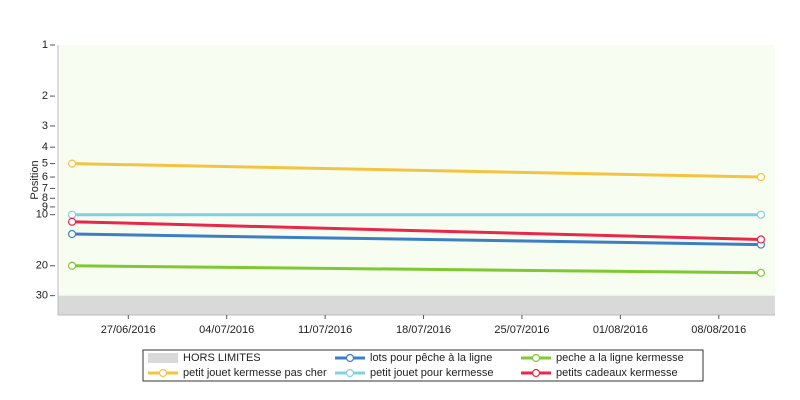 The image size is (800, 400). Describe the element at coordinates (255, 373) in the screenshot. I see `legend-label: petit jouet kermesse pas cher` at that location.